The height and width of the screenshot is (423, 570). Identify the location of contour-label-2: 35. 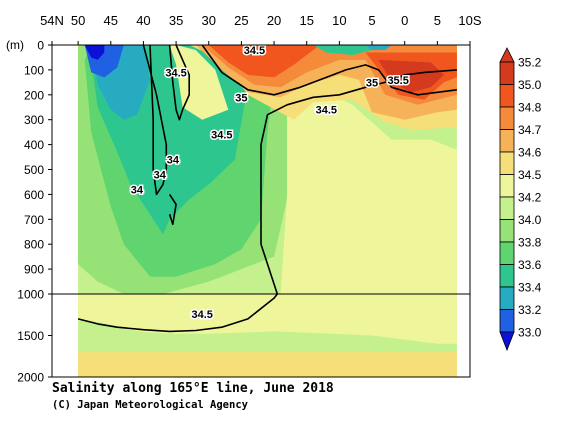
(241, 98).